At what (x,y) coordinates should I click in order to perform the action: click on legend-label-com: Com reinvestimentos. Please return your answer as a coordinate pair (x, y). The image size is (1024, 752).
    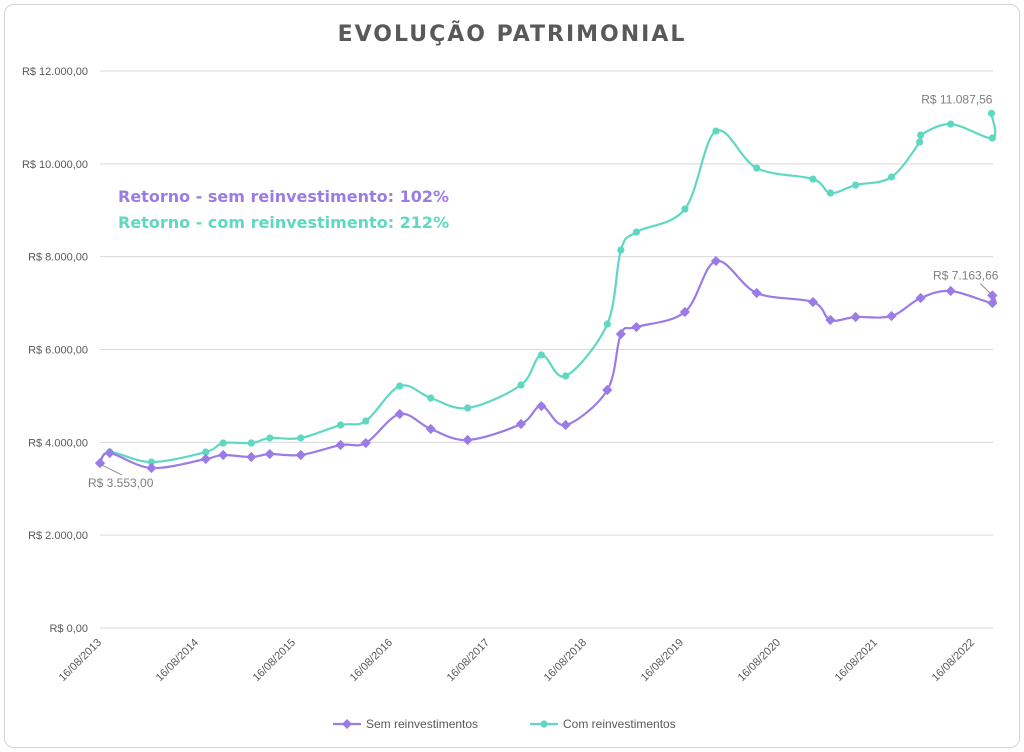
    Looking at the image, I should click on (619, 724).